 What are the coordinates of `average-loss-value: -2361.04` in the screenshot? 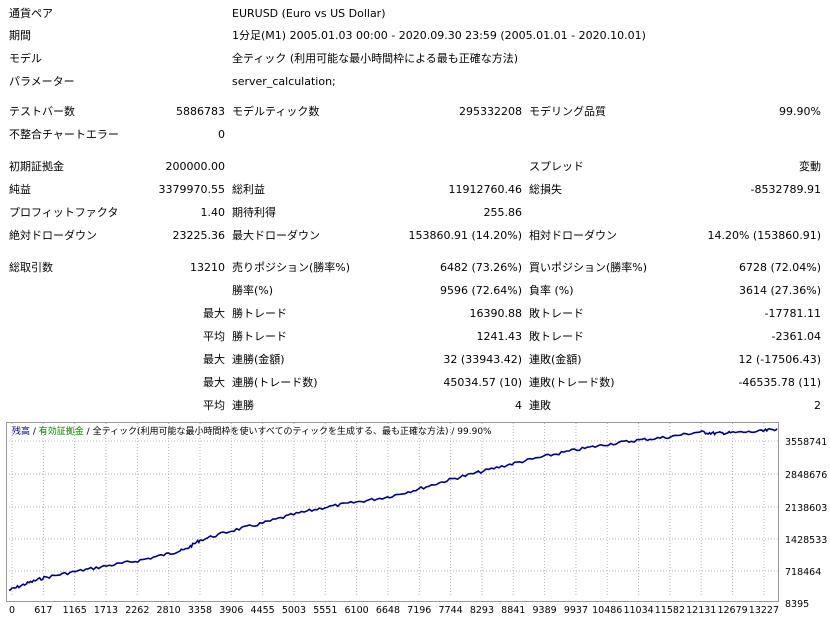 It's located at (796, 336).